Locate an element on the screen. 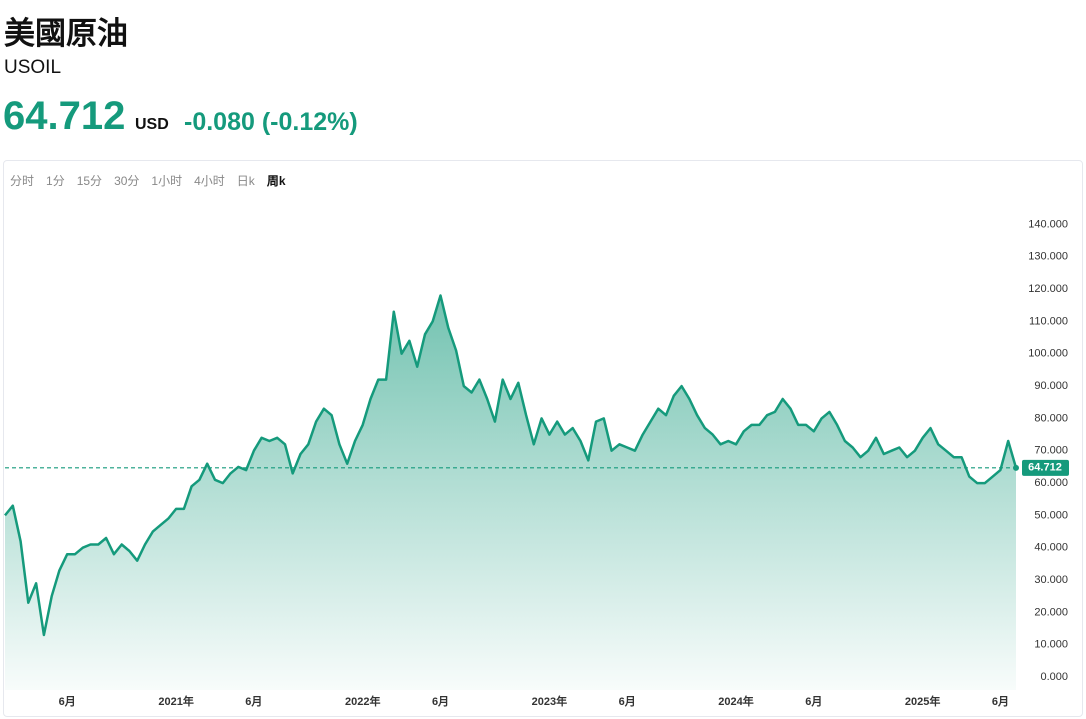 The height and width of the screenshot is (719, 1086). timeframe-button: 周k is located at coordinates (276, 181).